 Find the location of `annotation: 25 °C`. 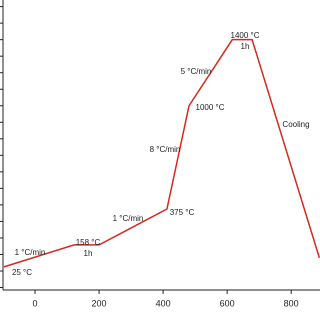

annotation: 25 °C is located at coordinates (22, 272).